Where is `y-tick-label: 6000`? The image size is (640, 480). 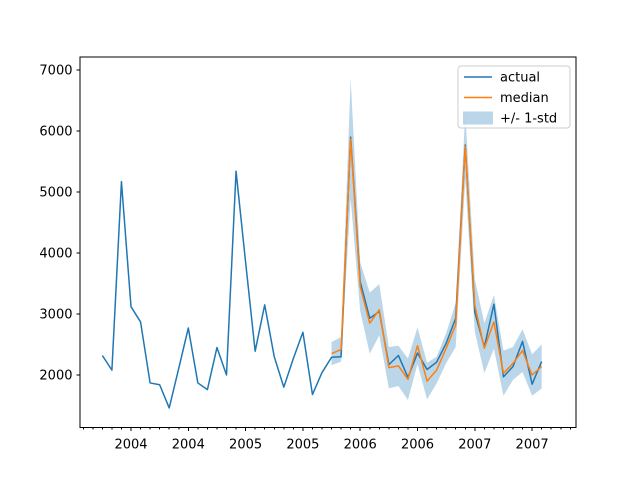 y-tick-label: 6000 is located at coordinates (55, 132).